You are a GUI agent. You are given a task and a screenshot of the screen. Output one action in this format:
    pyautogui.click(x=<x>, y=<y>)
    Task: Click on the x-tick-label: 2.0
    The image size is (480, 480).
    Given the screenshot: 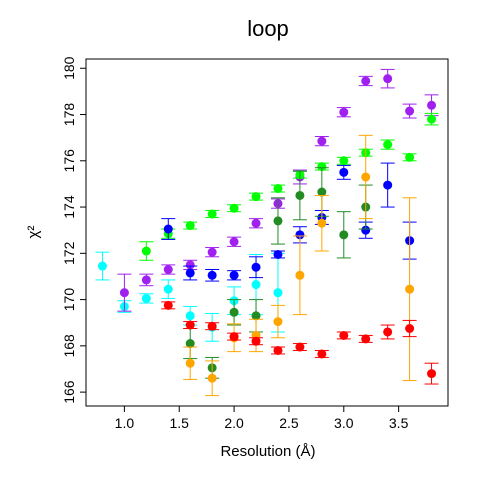 What is the action you would take?
    pyautogui.click(x=234, y=423)
    